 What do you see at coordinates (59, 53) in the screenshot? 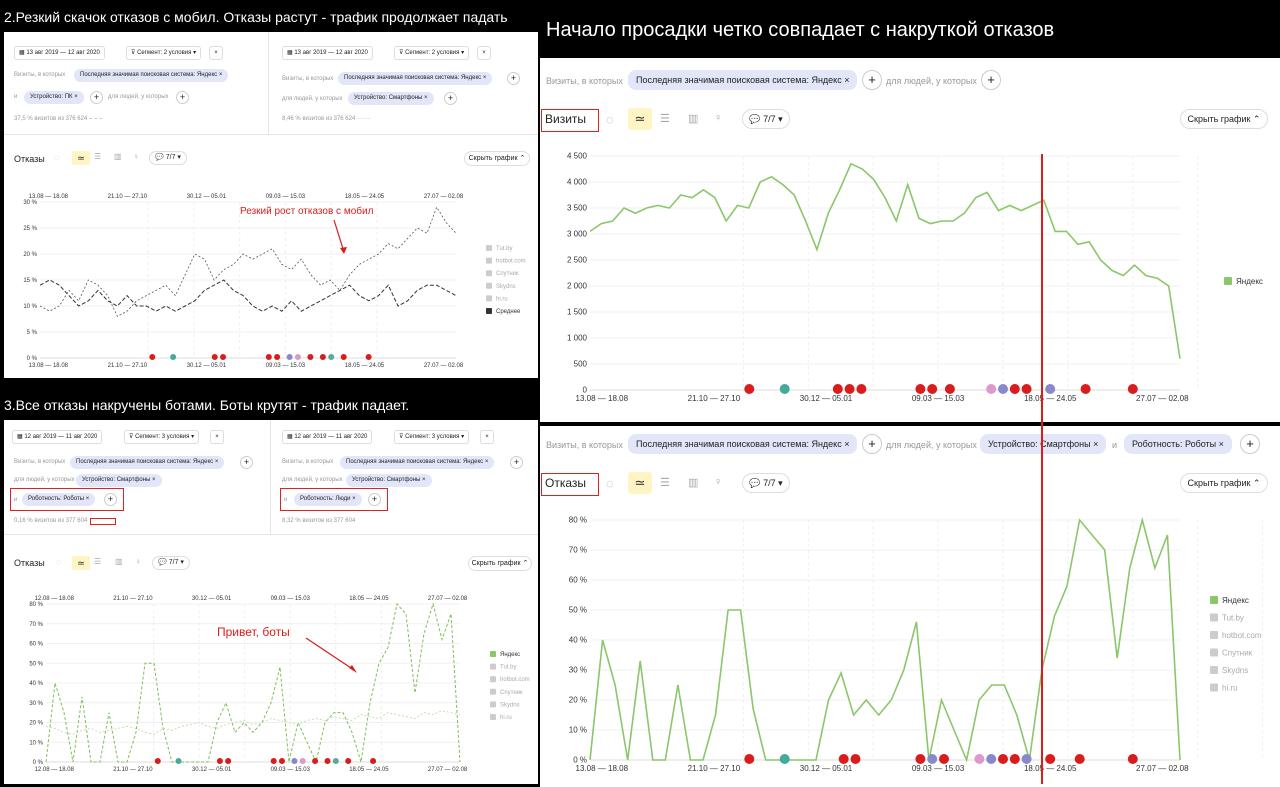
I see `date-range-1: ▦ 13 авг 2019 — 12 авг 2020` at bounding box center [59, 53].